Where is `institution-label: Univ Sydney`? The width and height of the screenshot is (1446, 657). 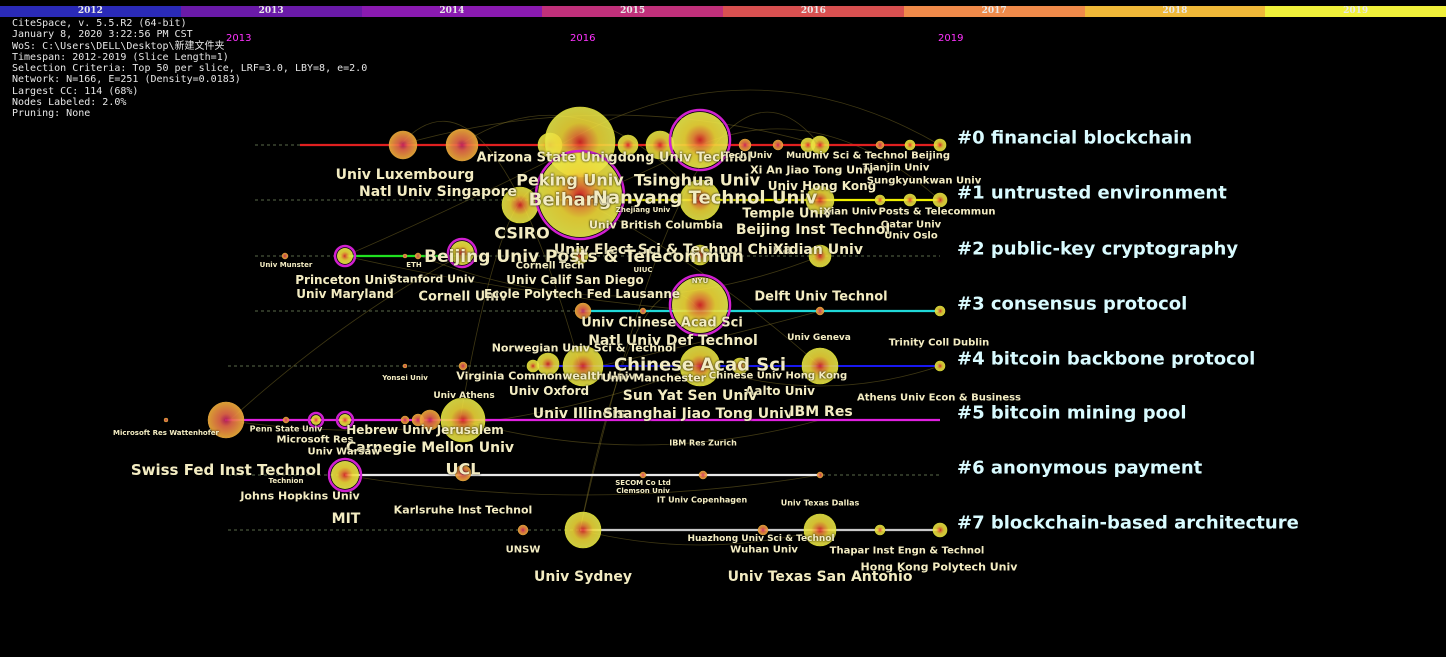
institution-label: Univ Sydney is located at coordinates (583, 577).